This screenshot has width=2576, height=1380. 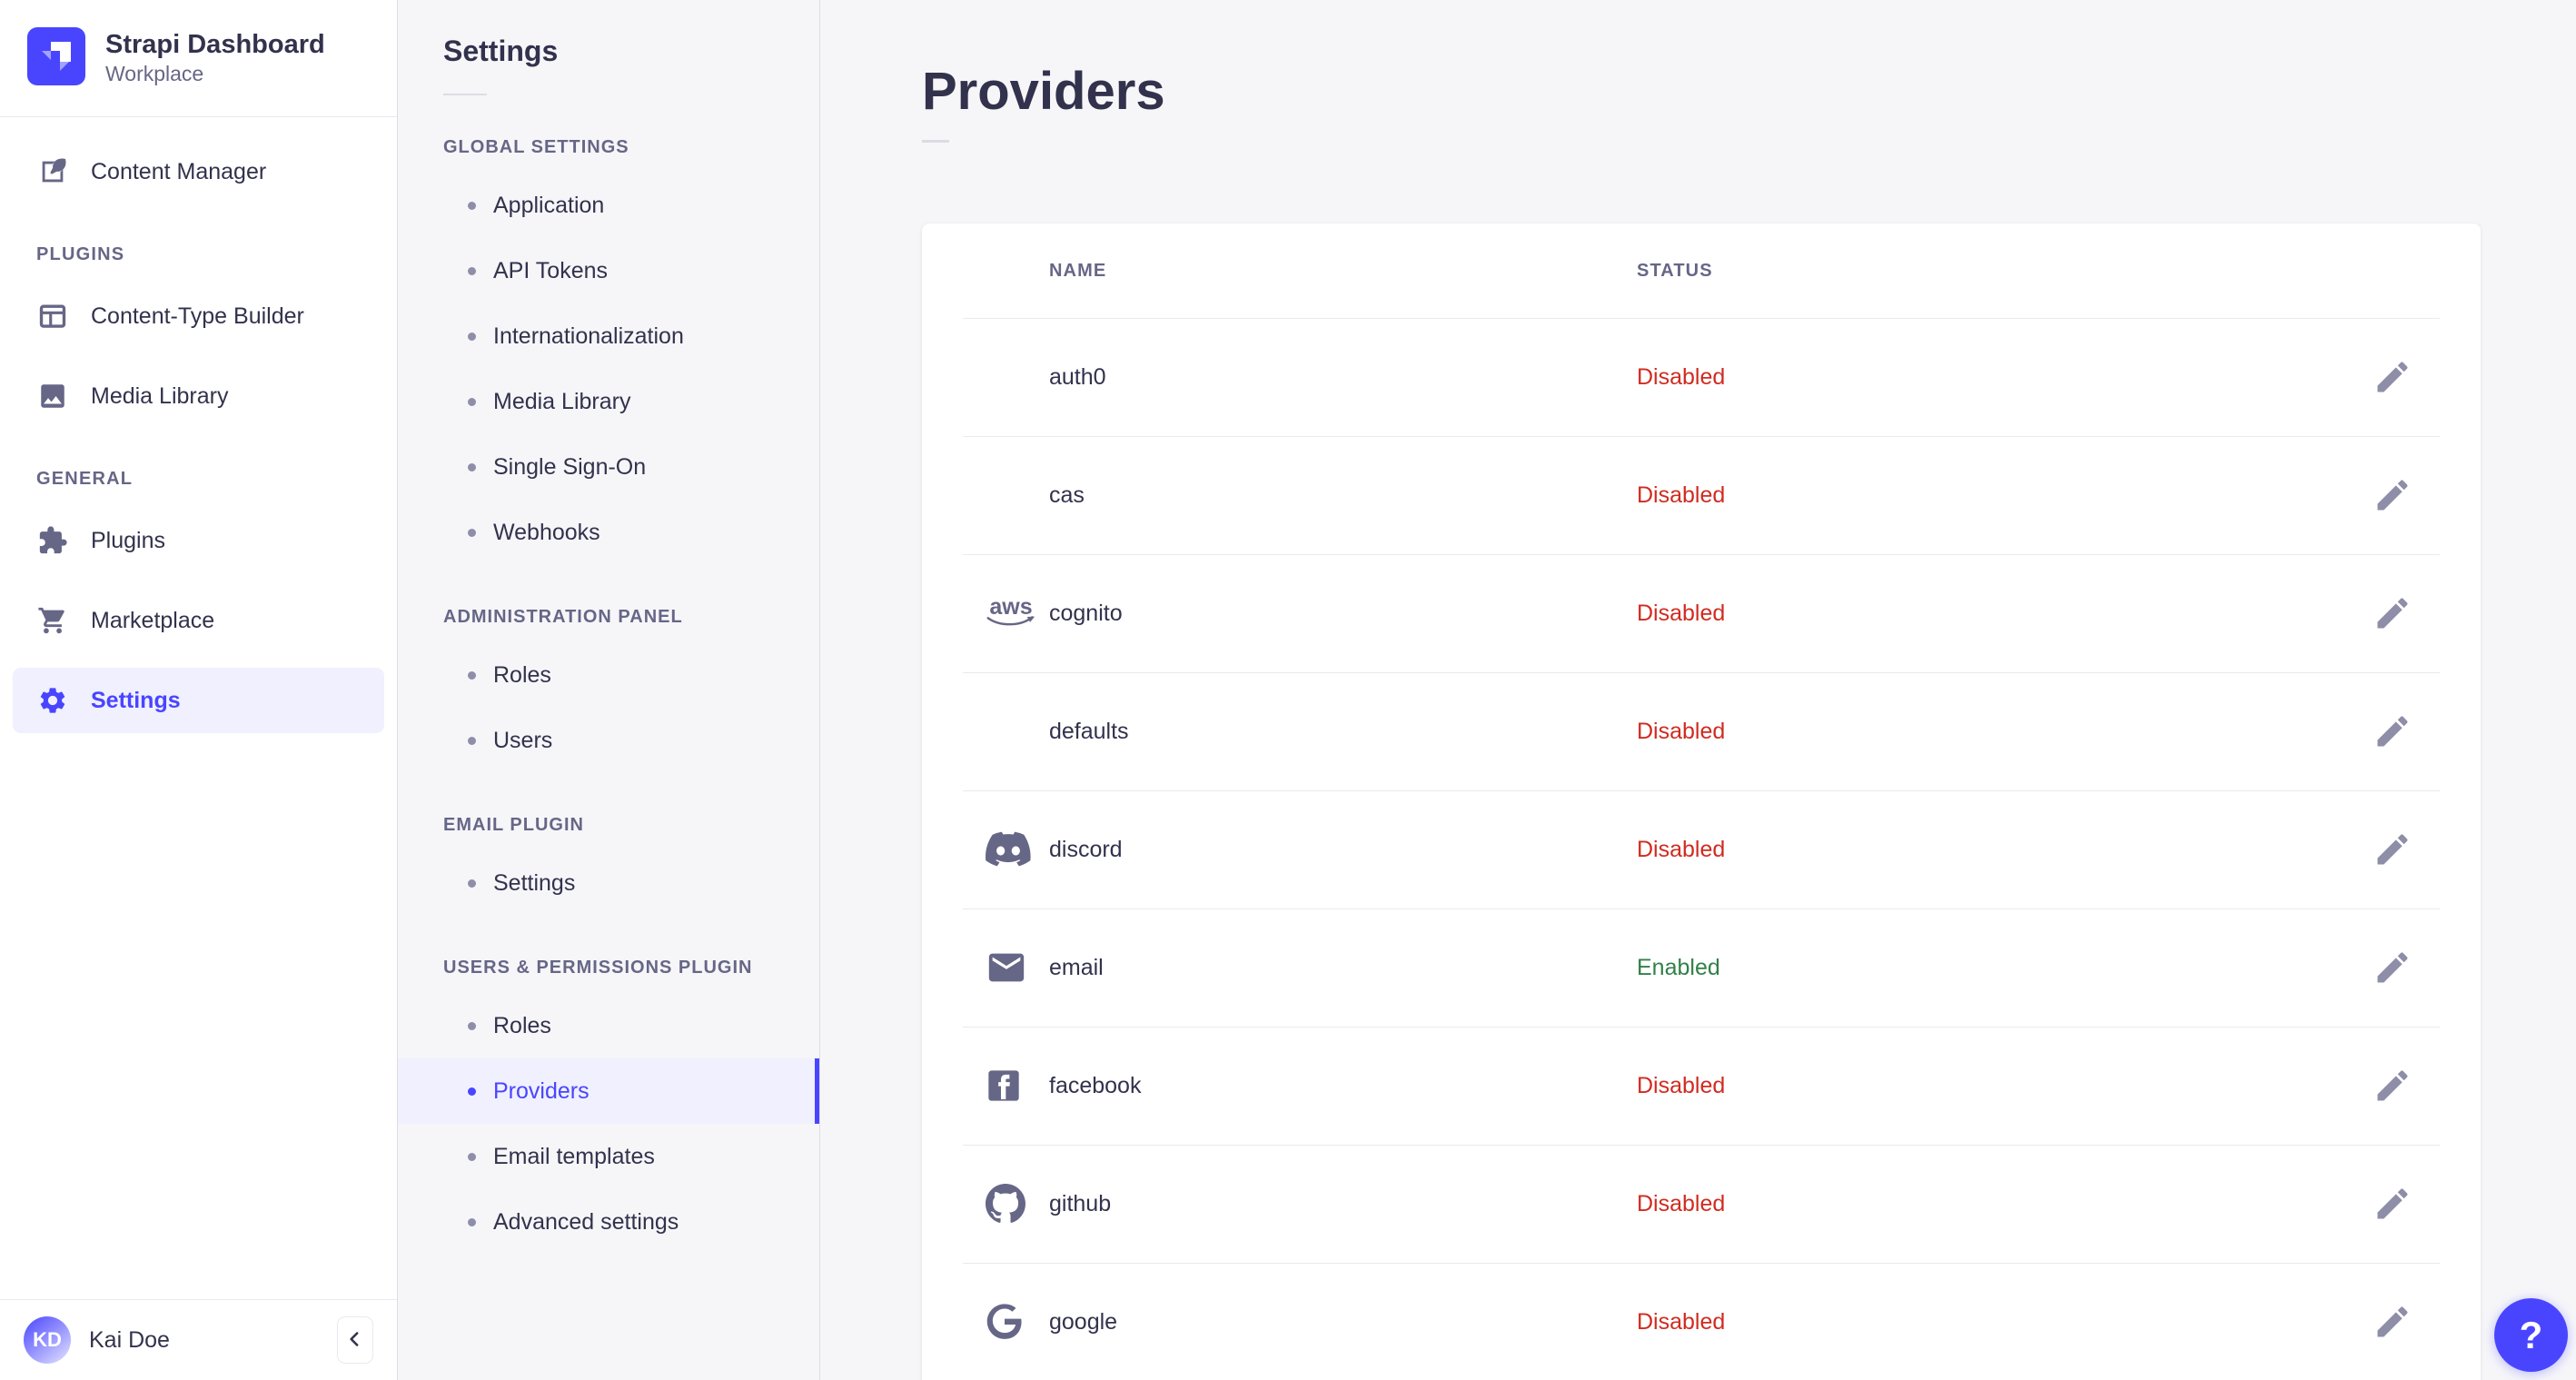 What do you see at coordinates (1089, 731) in the screenshot?
I see `provider-name: defaults` at bounding box center [1089, 731].